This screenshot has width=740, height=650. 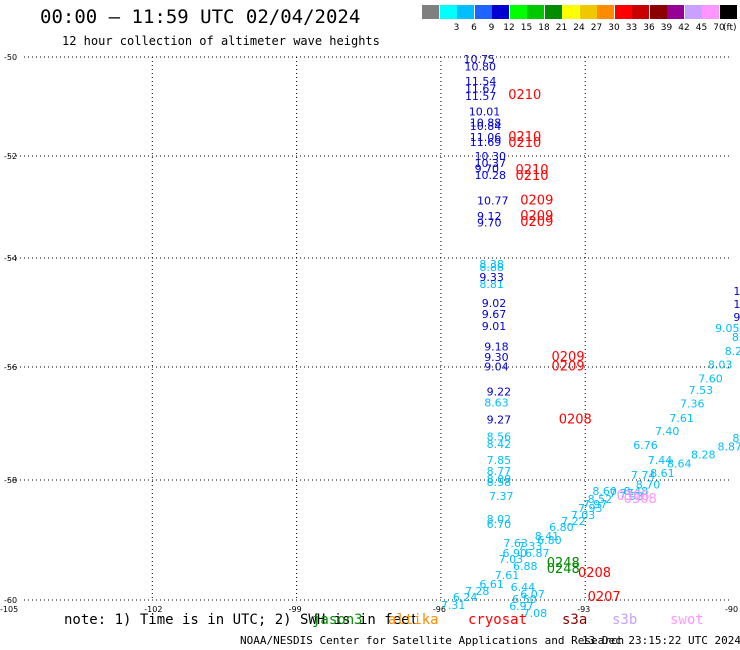 I want to click on wave-height-value: 8.56, so click(x=499, y=436).